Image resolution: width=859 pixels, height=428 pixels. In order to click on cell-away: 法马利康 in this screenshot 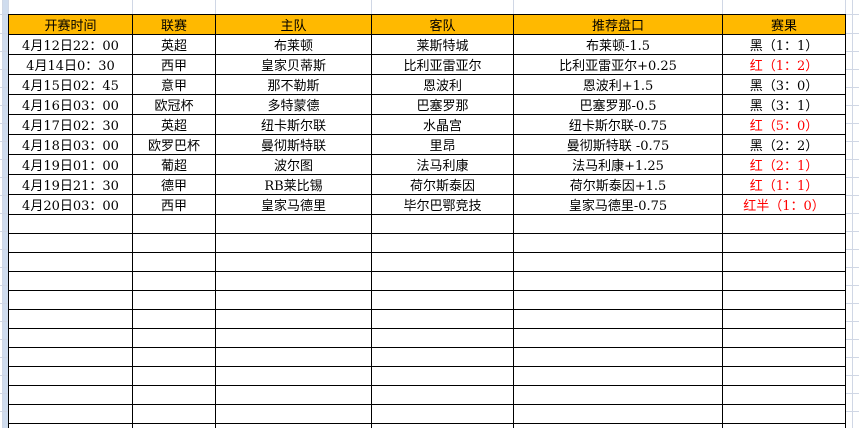, I will do `click(442, 164)`.